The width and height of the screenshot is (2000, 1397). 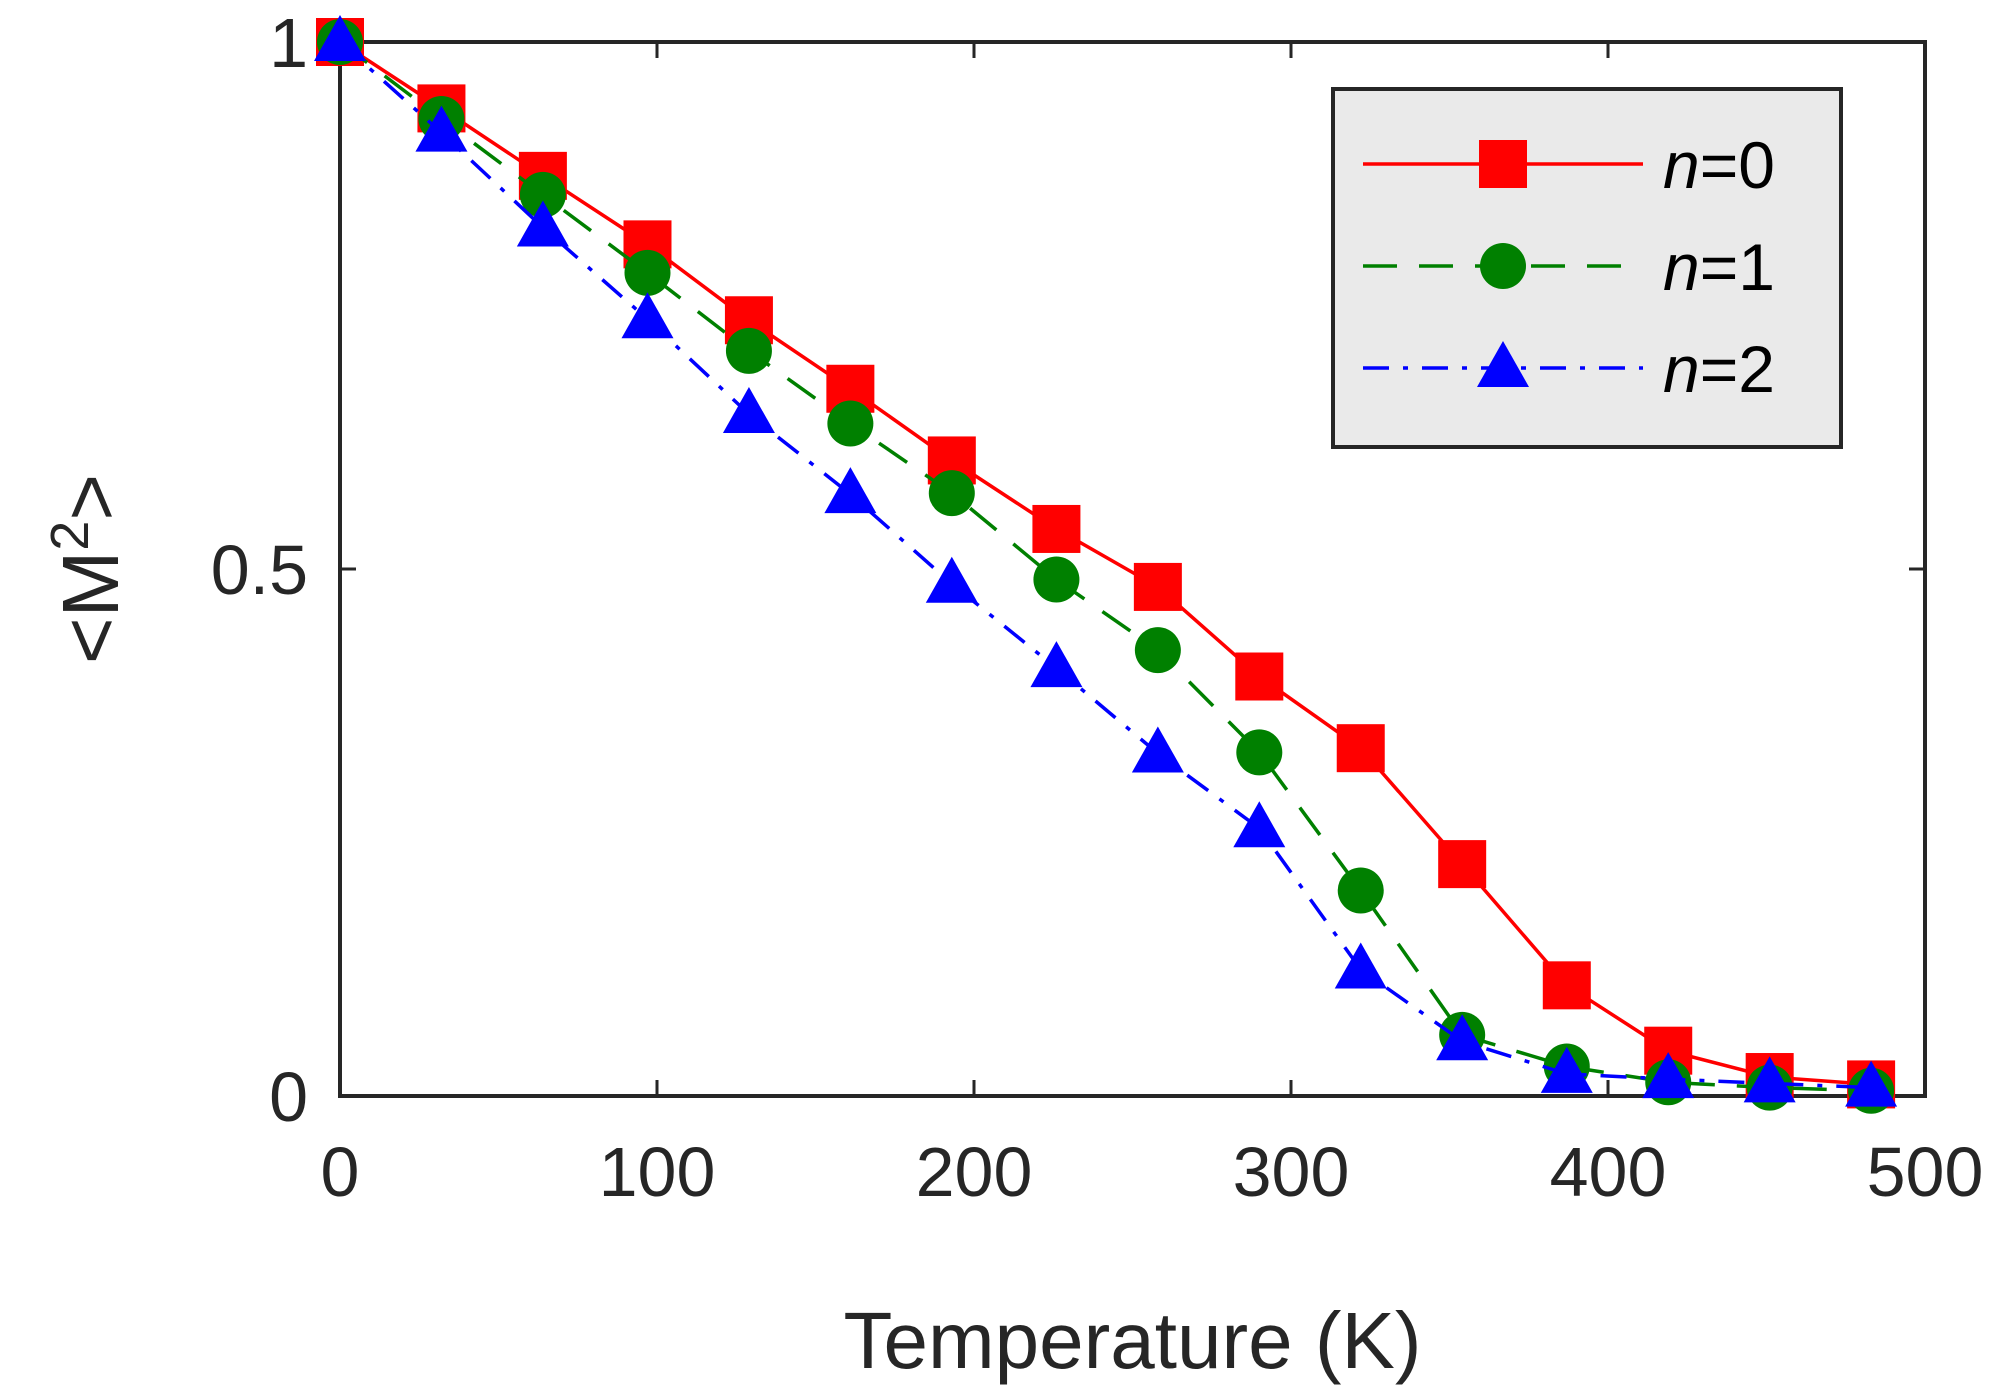 I want to click on x-tick-label: 500, so click(x=1925, y=1172).